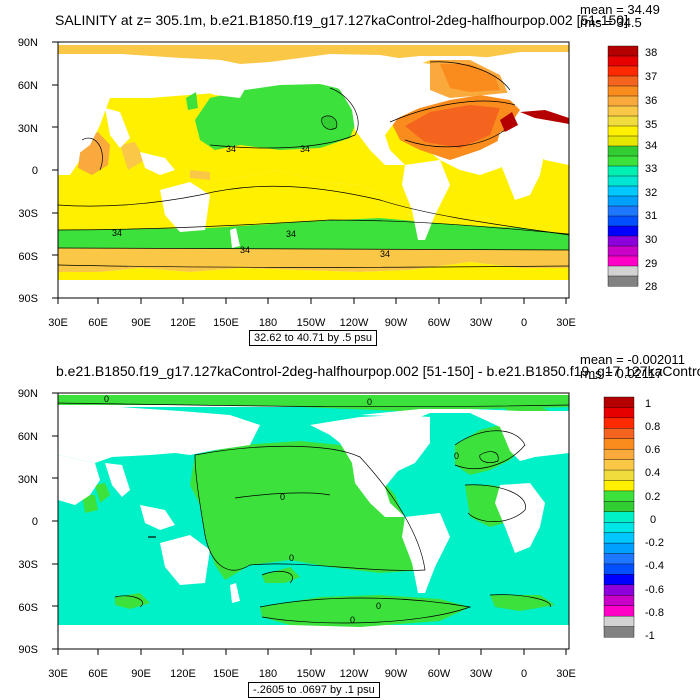  I want to click on colorbar-tick-label: 33, so click(651, 169).